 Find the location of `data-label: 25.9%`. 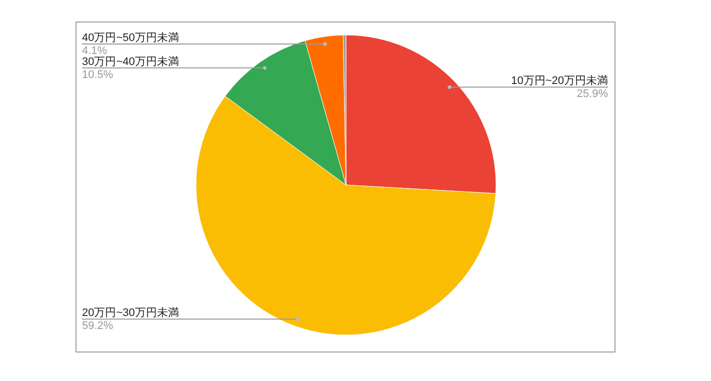

data-label: 25.9% is located at coordinates (592, 94).